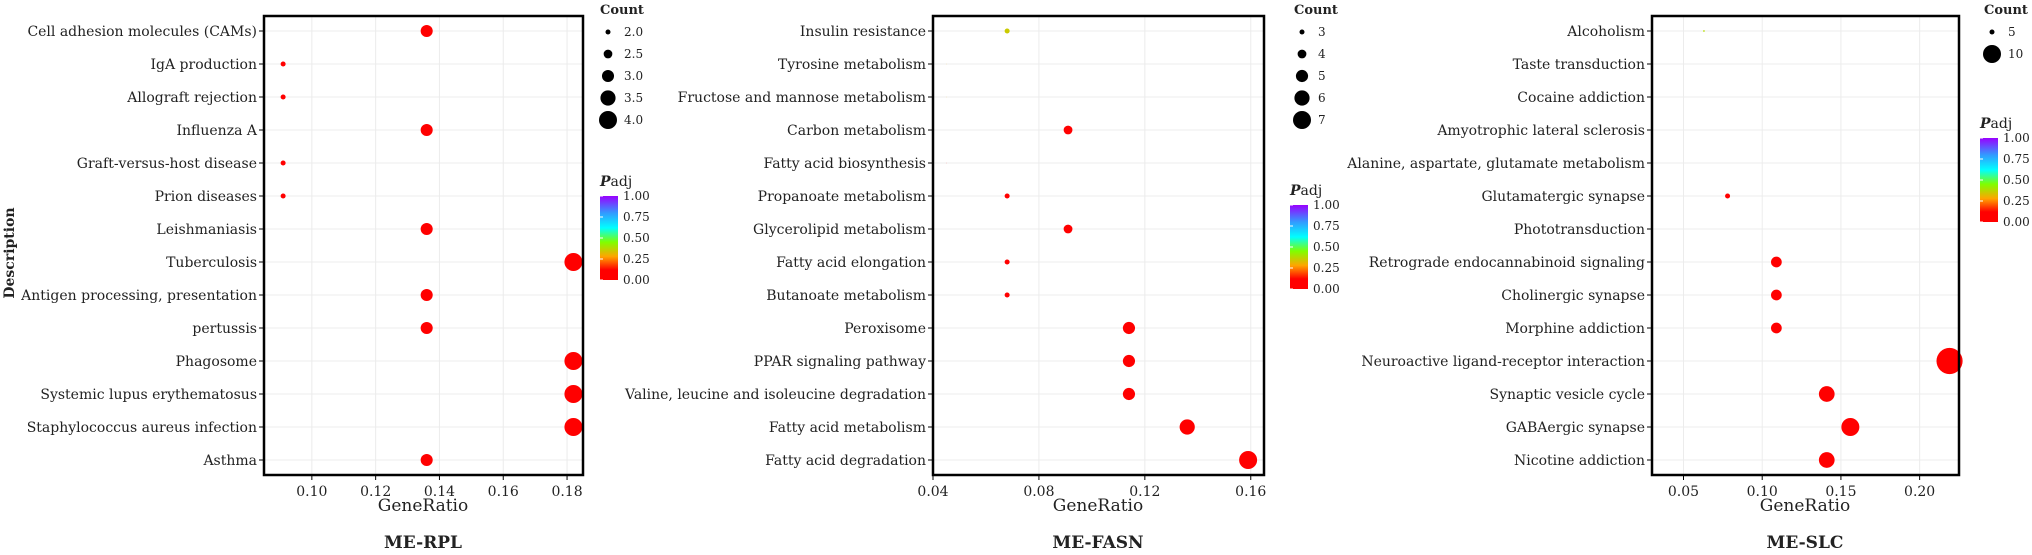 This screenshot has height=555, width=2032. I want to click on x-tick-label: 0.10, so click(311, 492).